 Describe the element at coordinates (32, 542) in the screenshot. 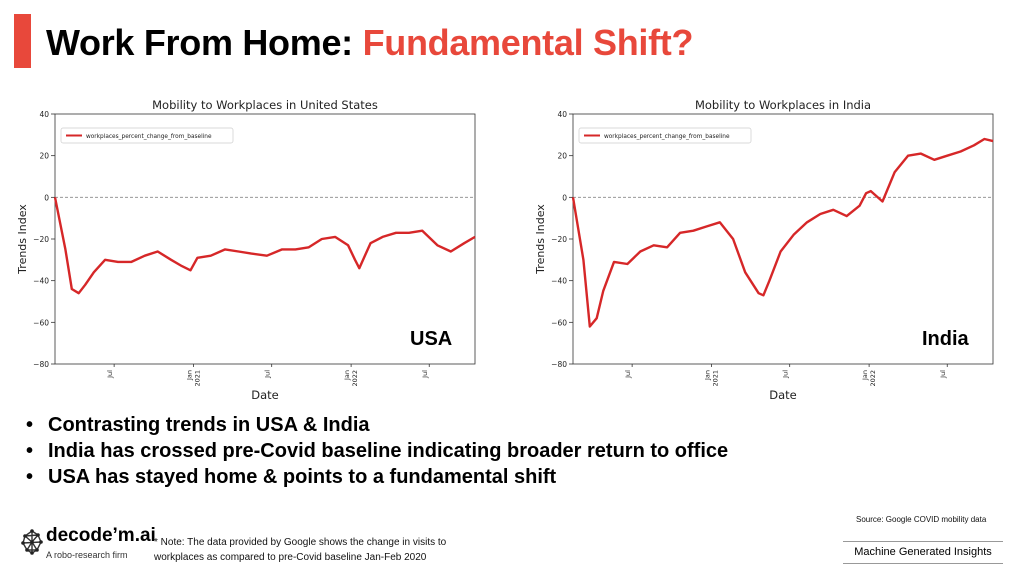

I see `brain-circuit-icon` at that location.